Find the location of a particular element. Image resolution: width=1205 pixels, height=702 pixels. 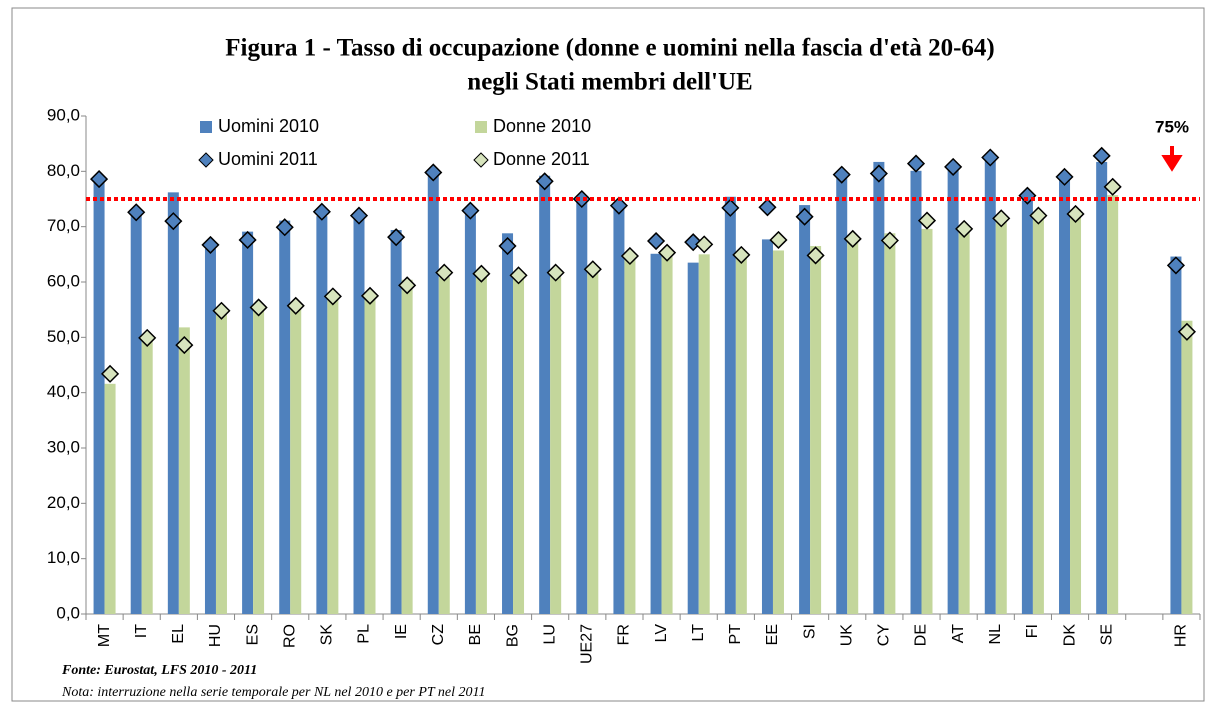

x-tick-label: MT is located at coordinates (104, 635).